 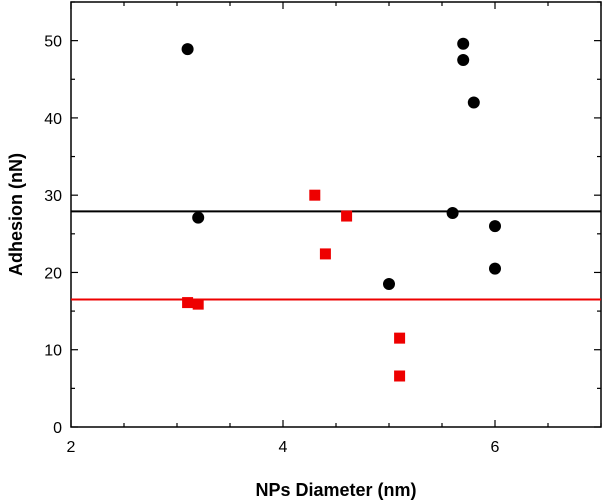 I want to click on y-axis-title: Adhesion (nN), so click(x=16, y=214).